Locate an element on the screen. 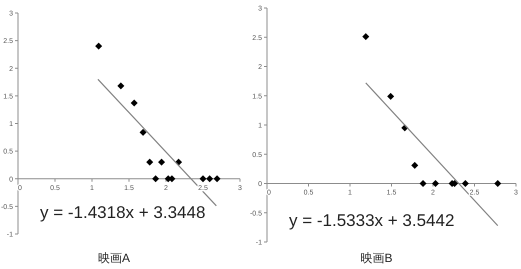 Image resolution: width=521 pixels, height=269 pixels. x-axis-title: 映画B is located at coordinates (376, 258).